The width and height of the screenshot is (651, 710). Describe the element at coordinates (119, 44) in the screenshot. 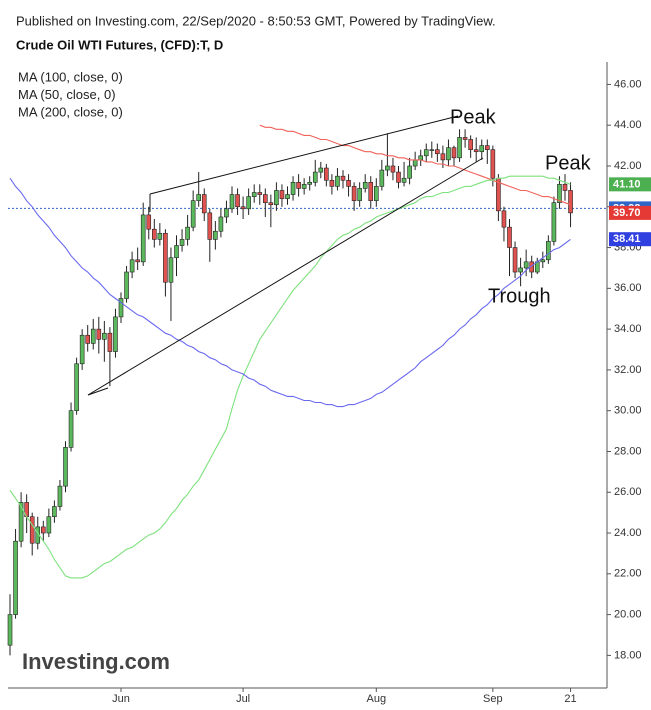

I see `chart-title: Crude Oil WTI Futures, (CFD):T, D` at that location.